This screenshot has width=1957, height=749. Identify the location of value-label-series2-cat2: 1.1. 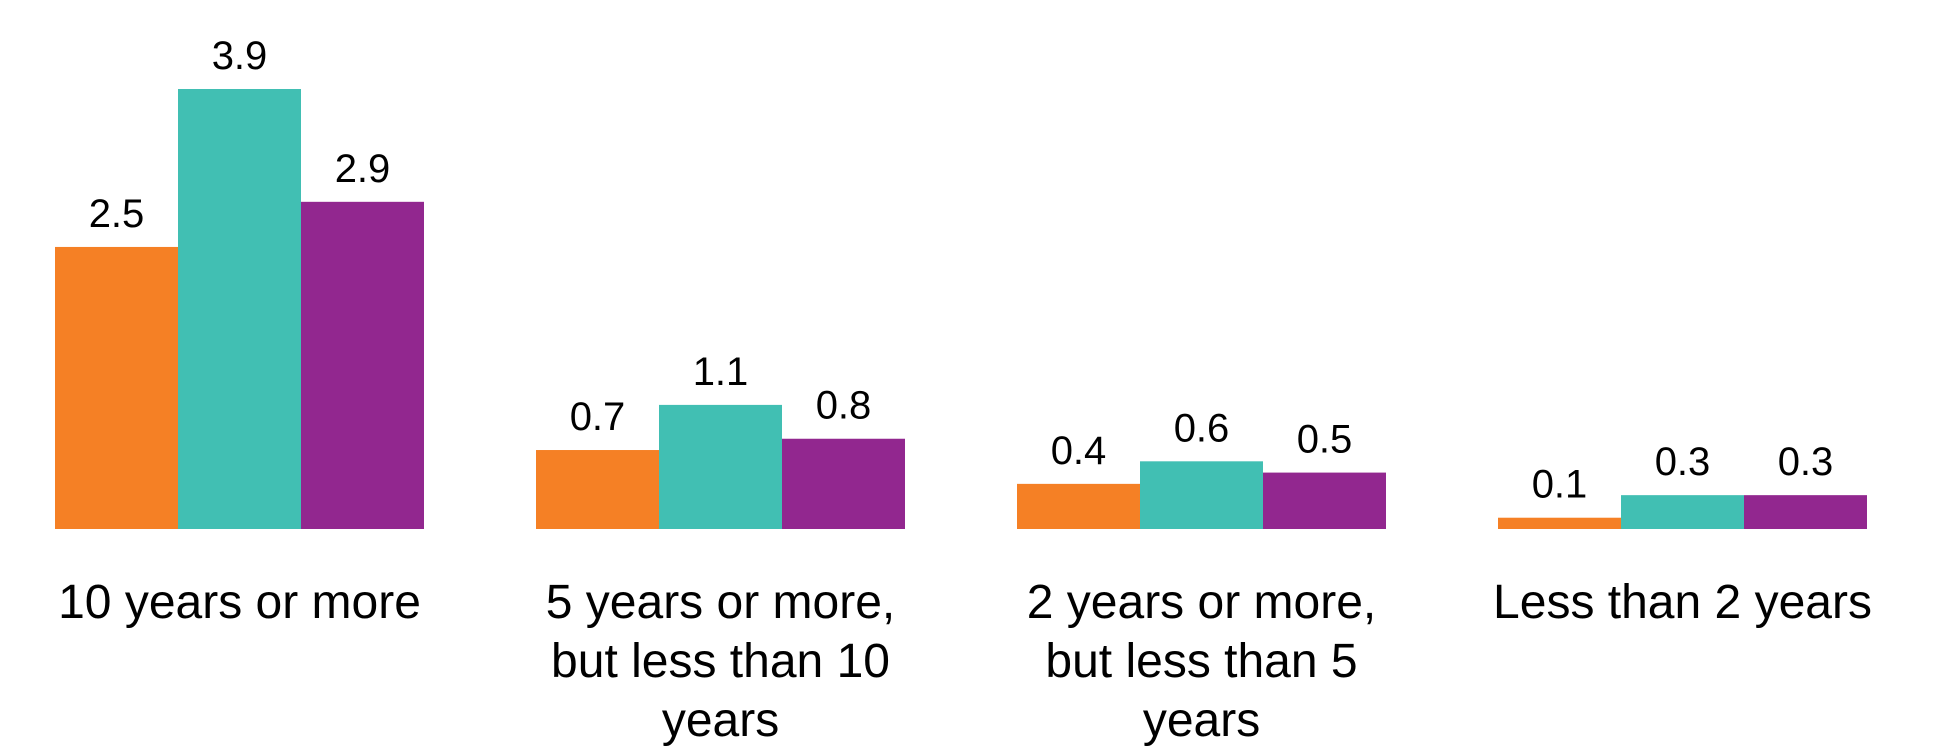
(721, 372).